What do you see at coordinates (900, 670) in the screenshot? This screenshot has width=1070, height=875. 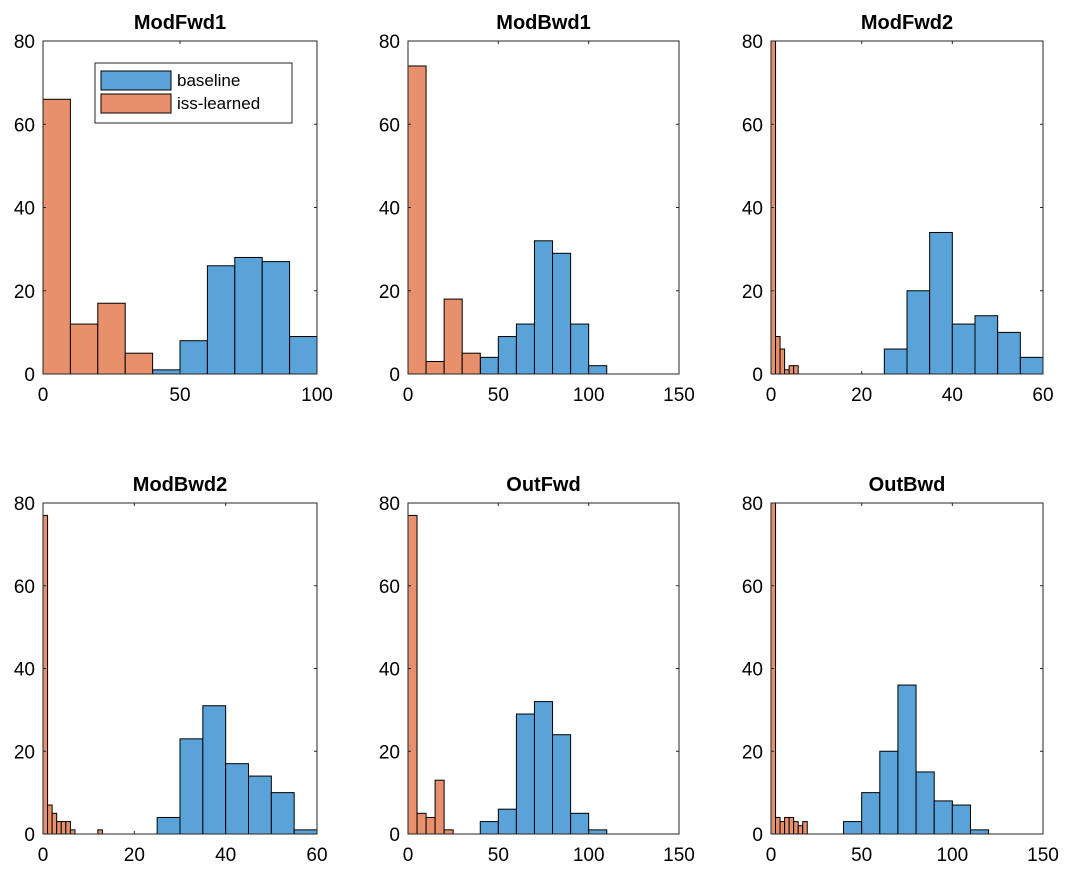 I see `histogram-panel: 0 50 100 150 0 20 40 60 80 OutBwd` at bounding box center [900, 670].